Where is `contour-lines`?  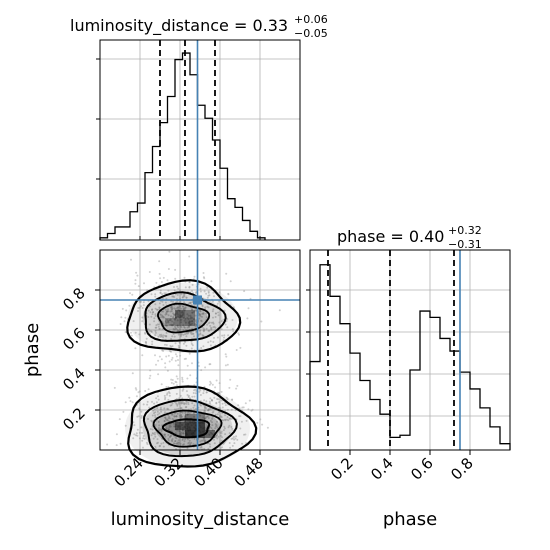 contour-lines is located at coordinates (192, 373).